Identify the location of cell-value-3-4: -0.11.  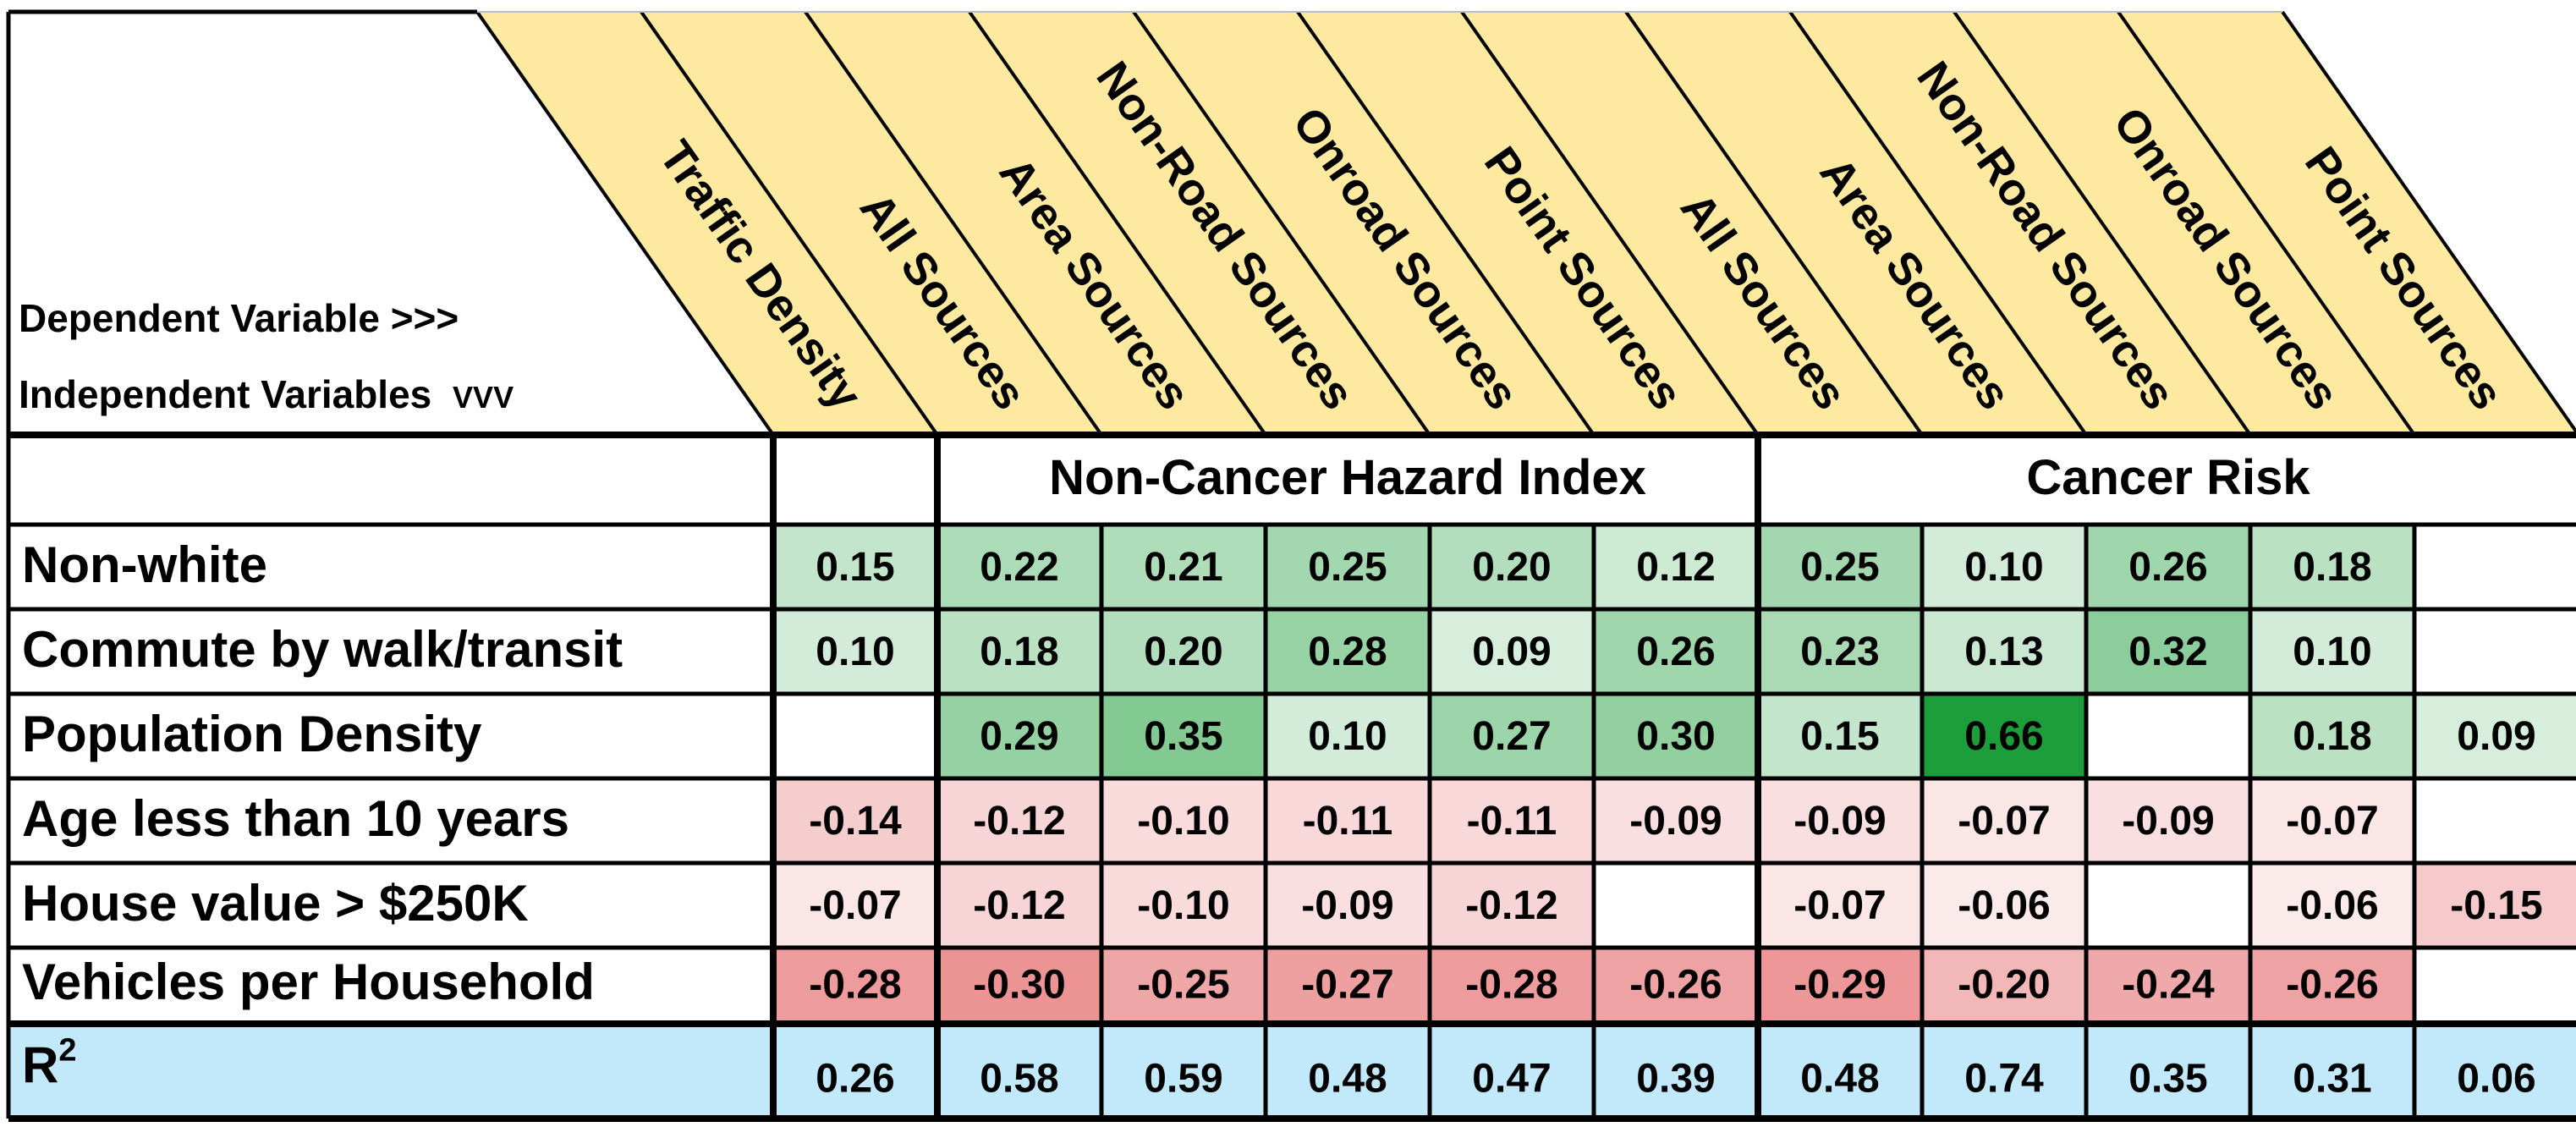
(1512, 822).